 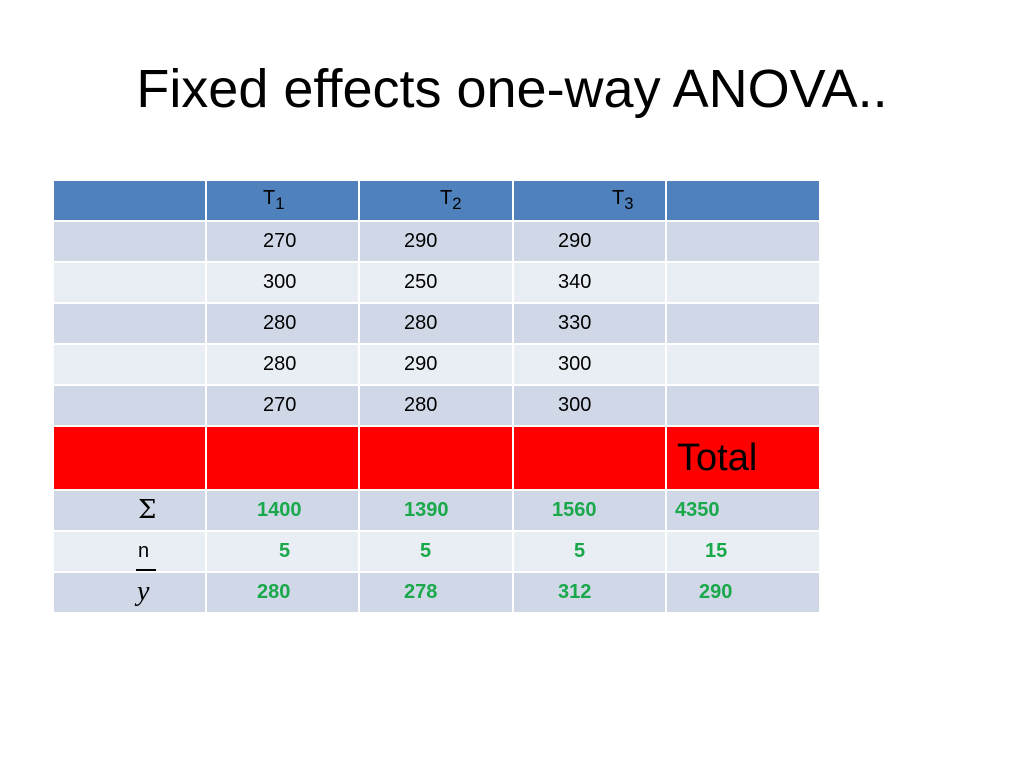 I want to click on sum-cell-total: 4350, so click(x=743, y=510).